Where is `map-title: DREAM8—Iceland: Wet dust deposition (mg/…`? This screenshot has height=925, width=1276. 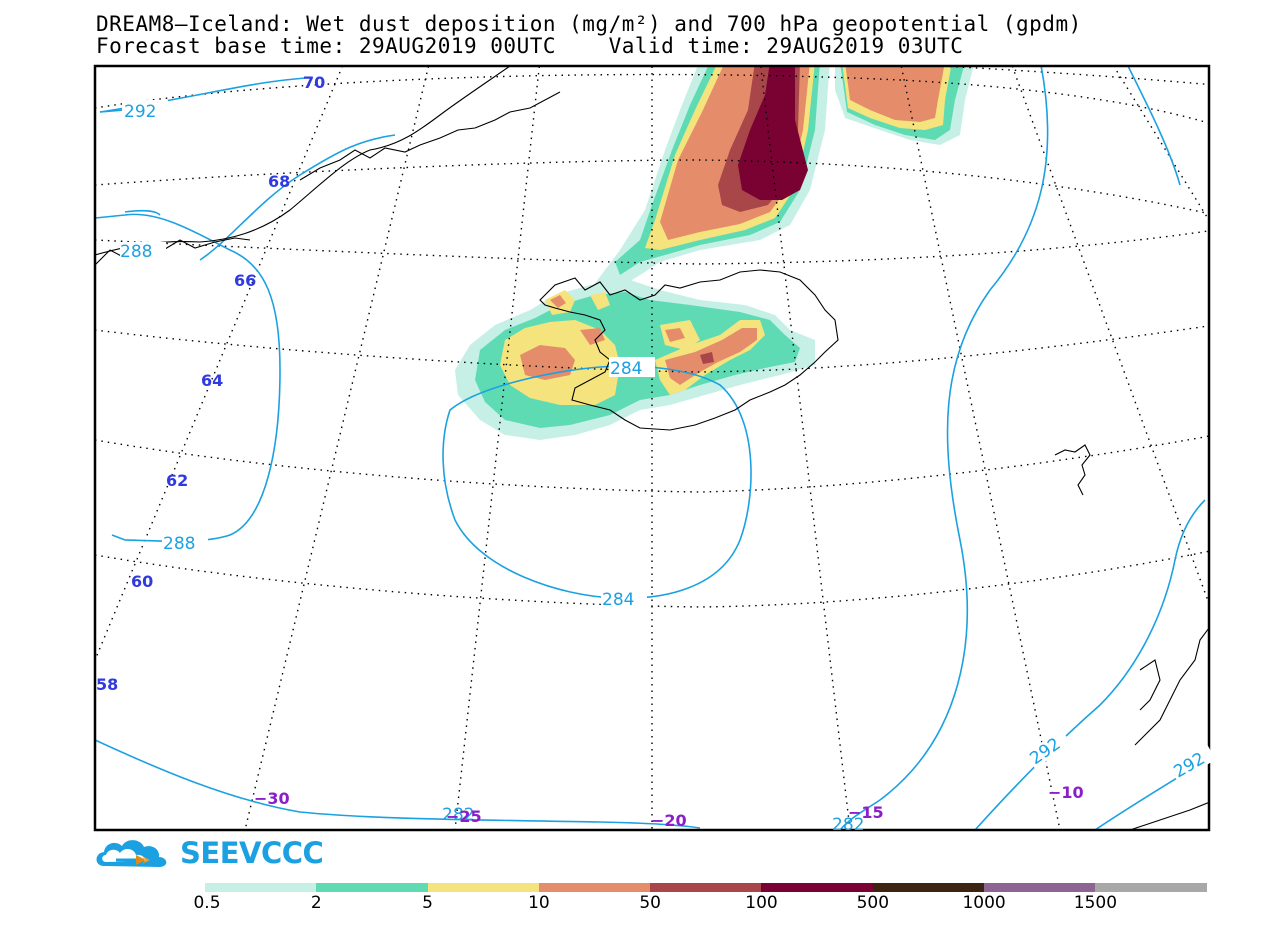 map-title: DREAM8—Iceland: Wet dust deposition (mg/… is located at coordinates (589, 24).